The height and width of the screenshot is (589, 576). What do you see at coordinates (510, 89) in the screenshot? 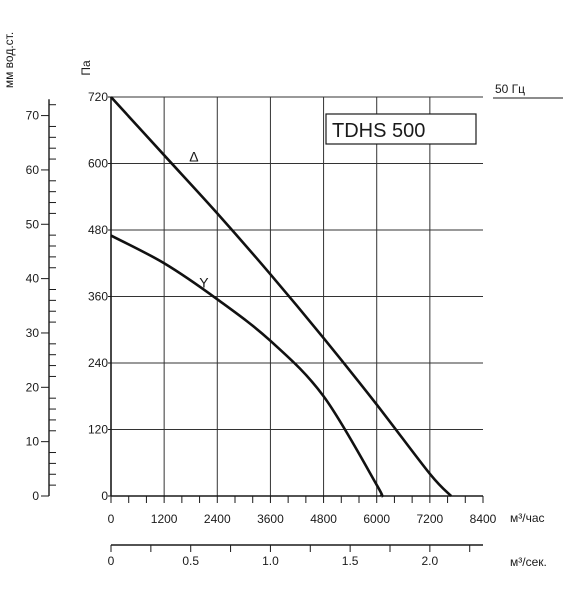
I see `frequency-label: 50 Гц` at bounding box center [510, 89].